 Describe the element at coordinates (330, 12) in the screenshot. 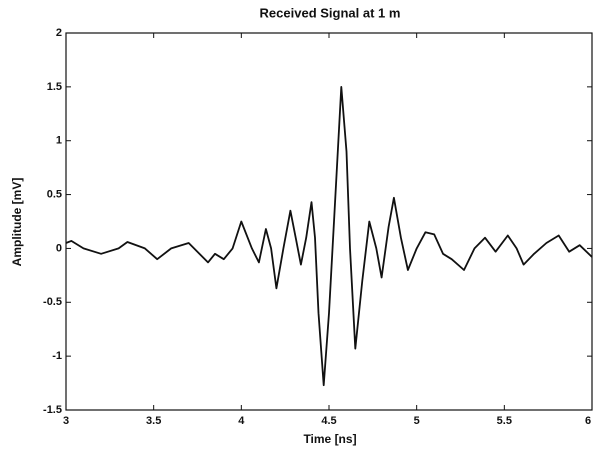

I see `chart-title: Received Signal at 1 m` at that location.